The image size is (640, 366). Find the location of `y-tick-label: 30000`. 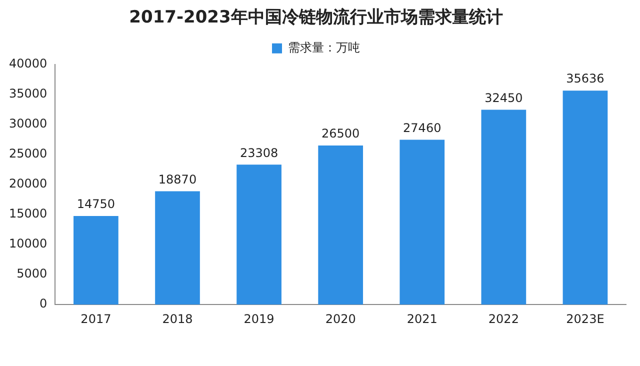

y-tick-label: 30000 is located at coordinates (28, 123).